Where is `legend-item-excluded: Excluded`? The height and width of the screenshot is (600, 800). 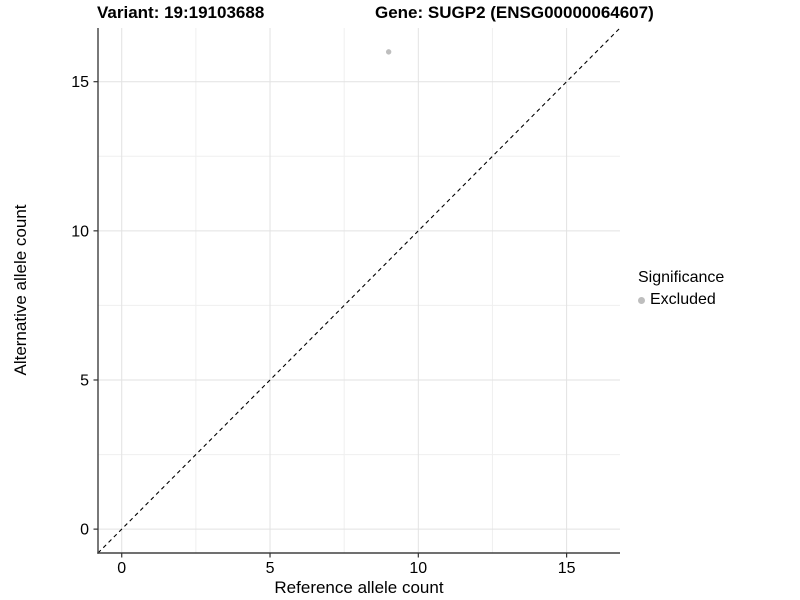 legend-item-excluded: Excluded is located at coordinates (681, 300).